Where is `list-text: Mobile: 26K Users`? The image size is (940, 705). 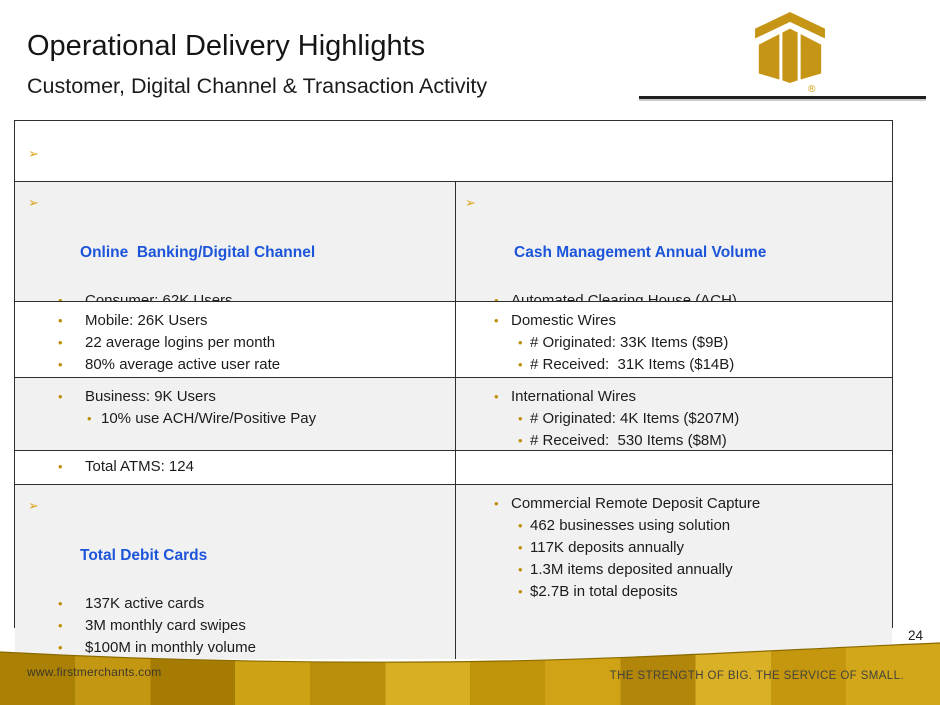
list-text: Mobile: 26K Users is located at coordinates (146, 320).